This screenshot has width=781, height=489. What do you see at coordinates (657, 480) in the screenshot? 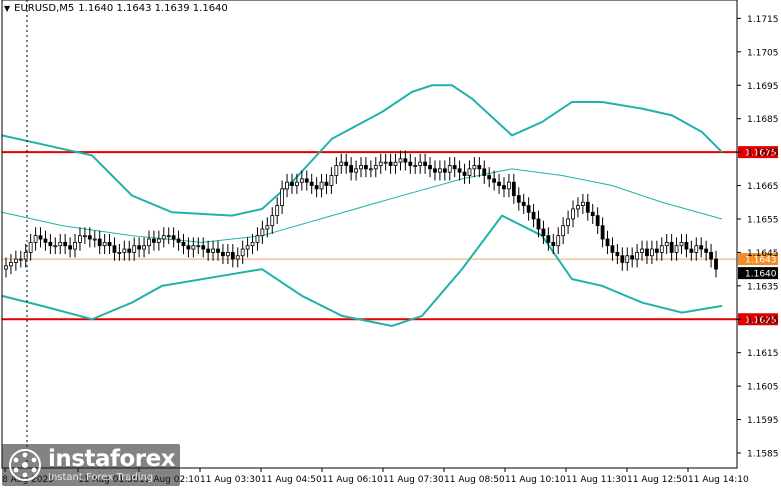
I see `x-tick-label: 11 Aug 12:50` at bounding box center [657, 480].